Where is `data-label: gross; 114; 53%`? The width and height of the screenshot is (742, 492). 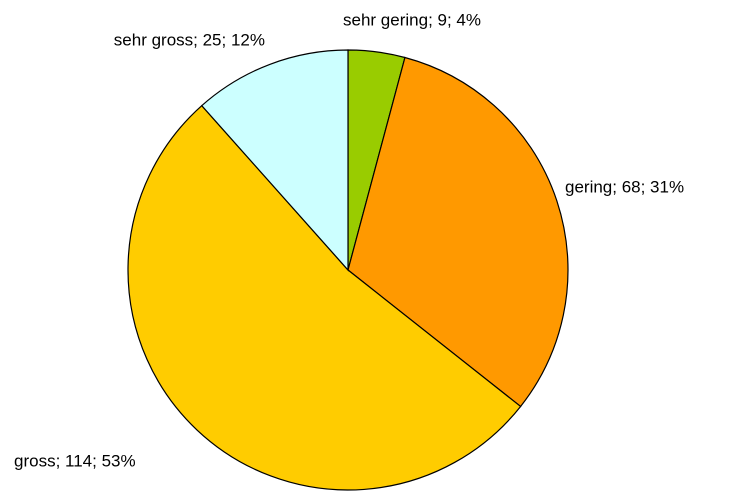
data-label: gross; 114; 53% is located at coordinates (75, 460).